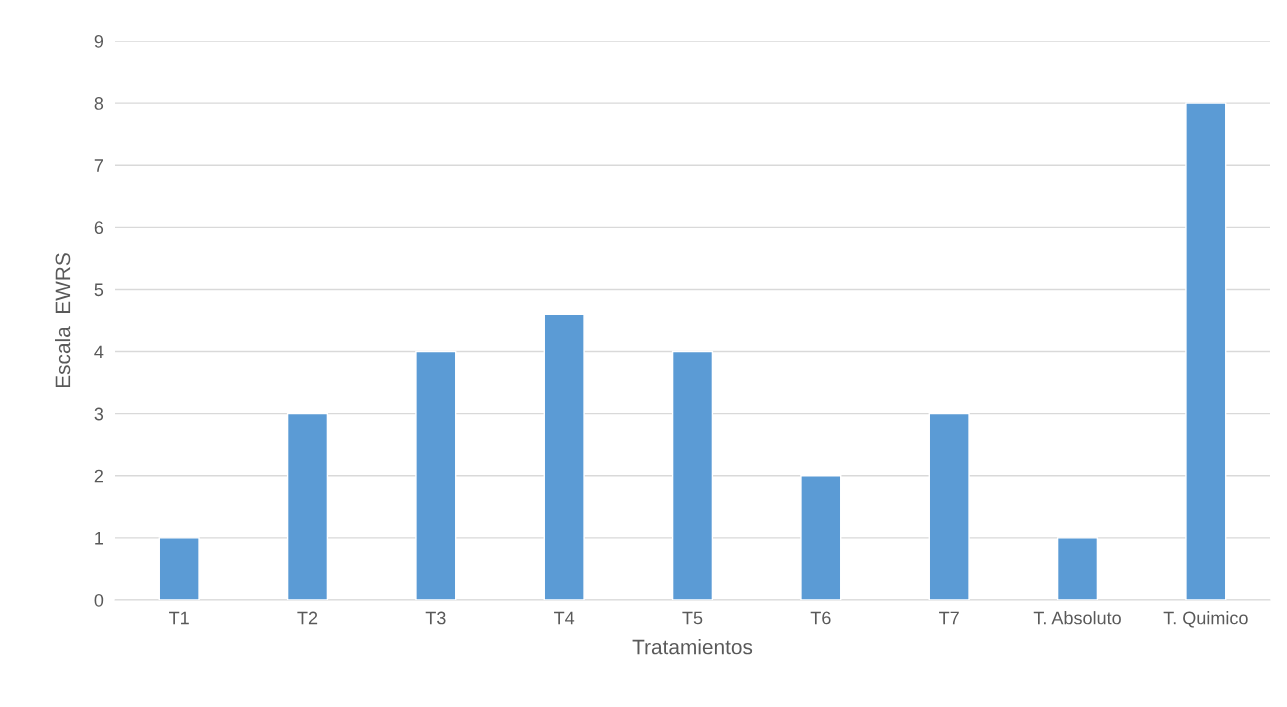  Describe the element at coordinates (62, 320) in the screenshot. I see `y-axis-title: Escala EWRS` at that location.